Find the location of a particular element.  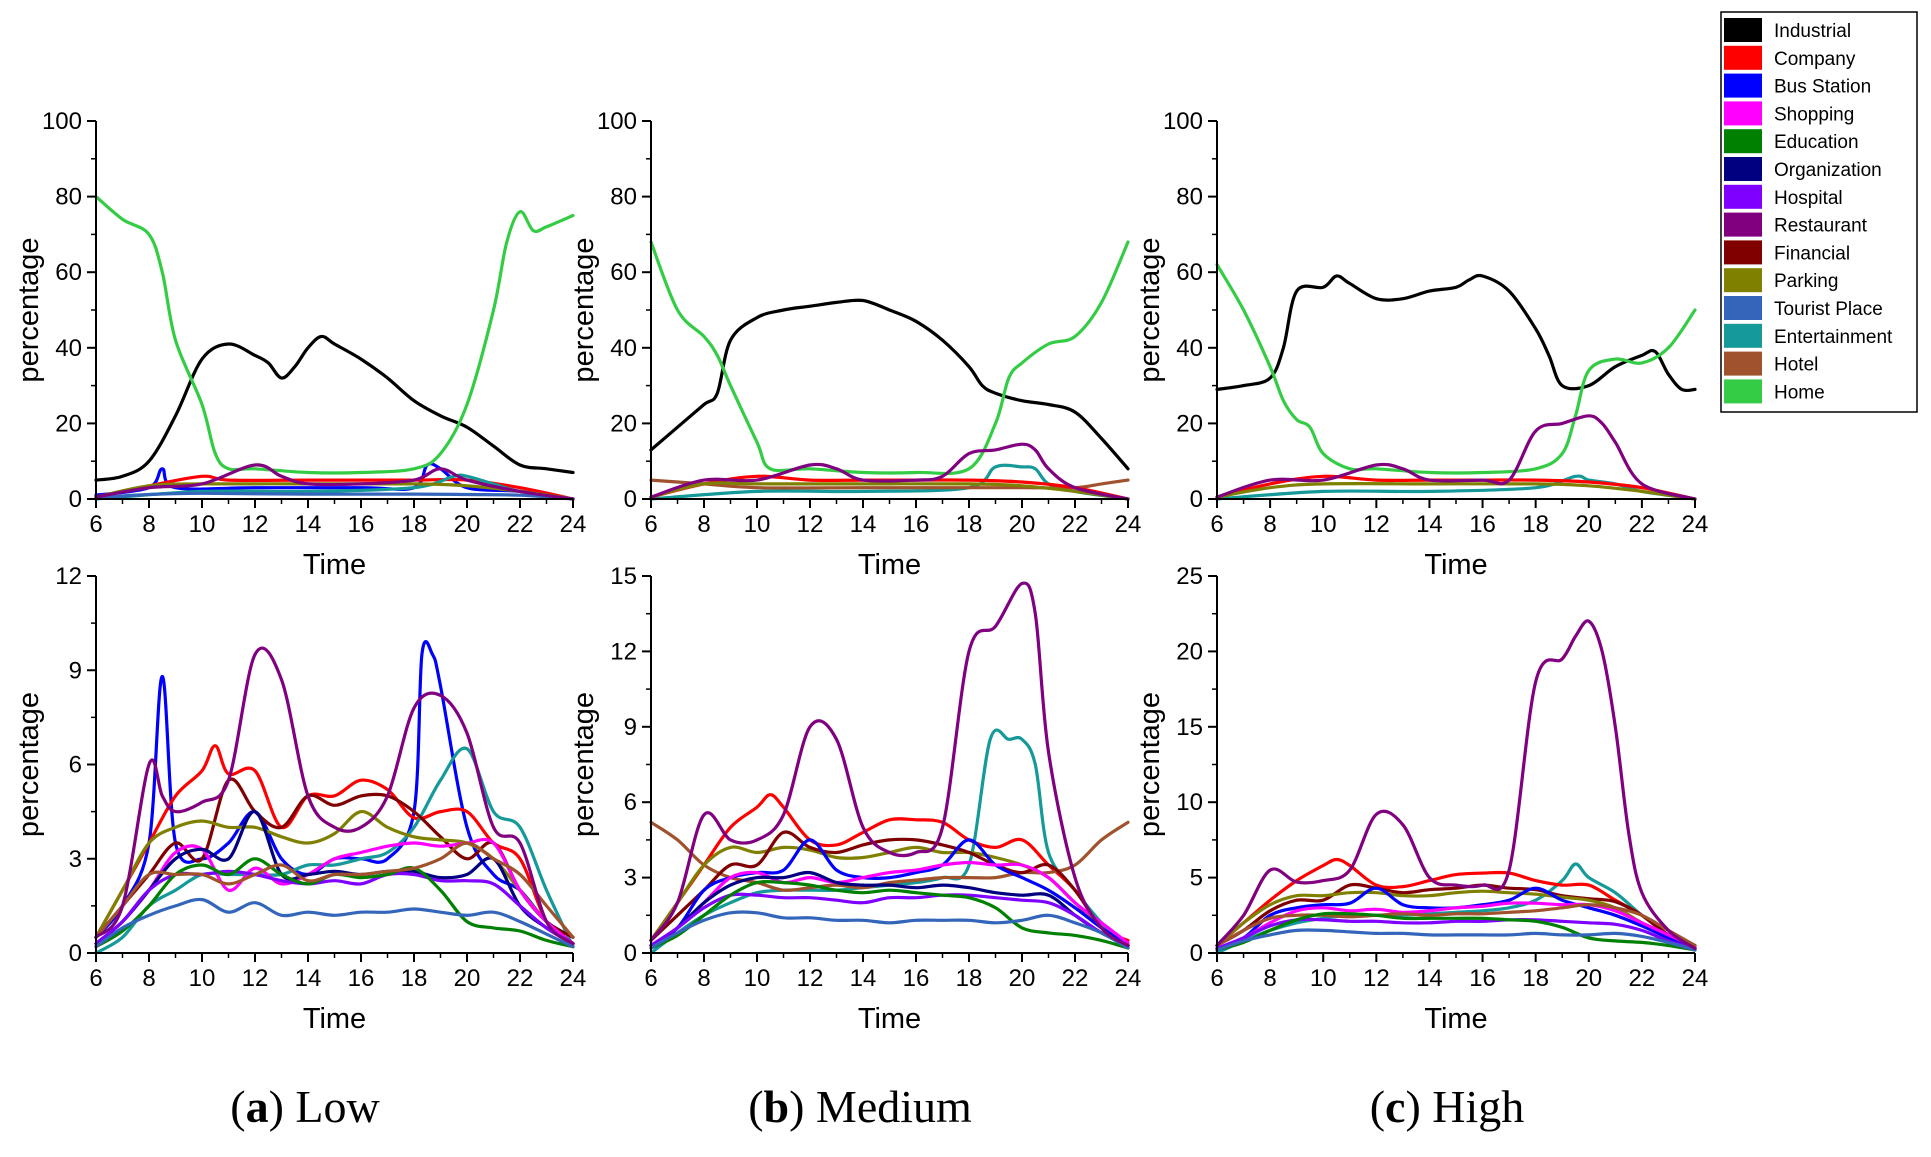

legend-label: Parking is located at coordinates (1806, 281).